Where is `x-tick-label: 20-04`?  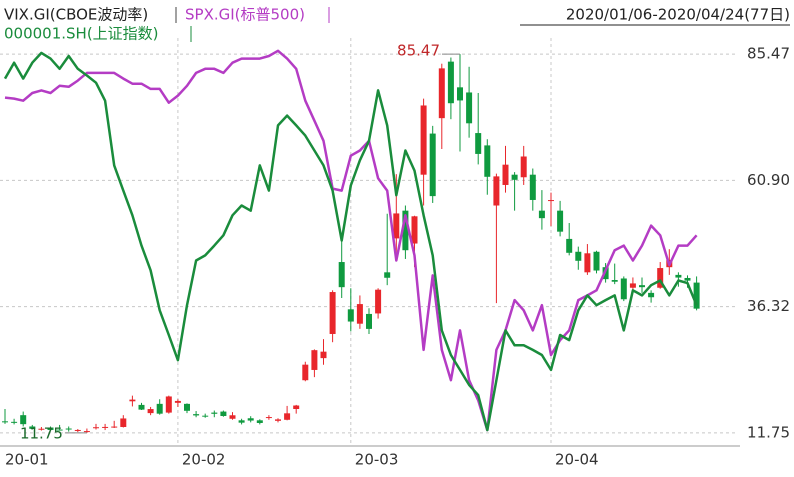
x-tick-label: 20-04 is located at coordinates (577, 460).